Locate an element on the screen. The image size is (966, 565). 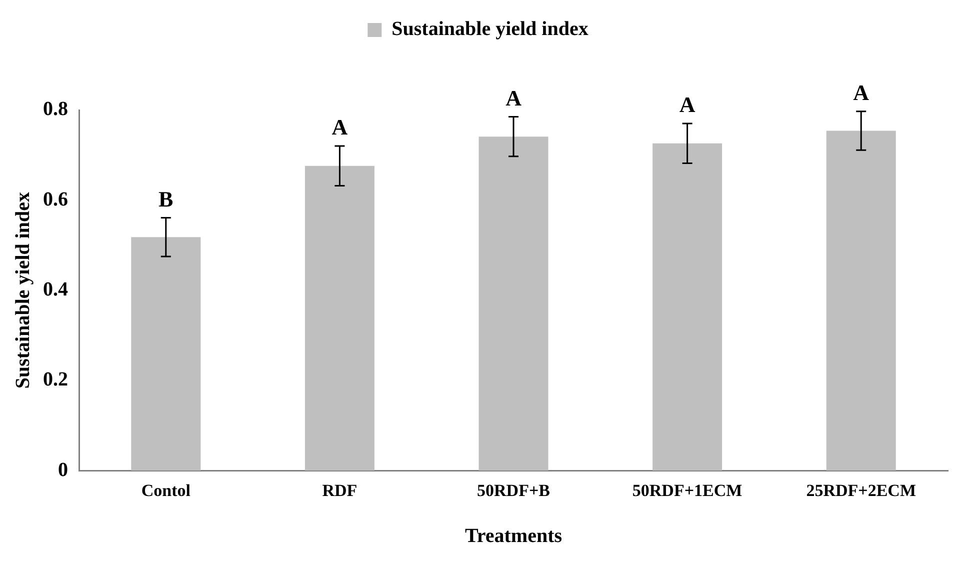
y-tick-label: 0 is located at coordinates (63, 469).